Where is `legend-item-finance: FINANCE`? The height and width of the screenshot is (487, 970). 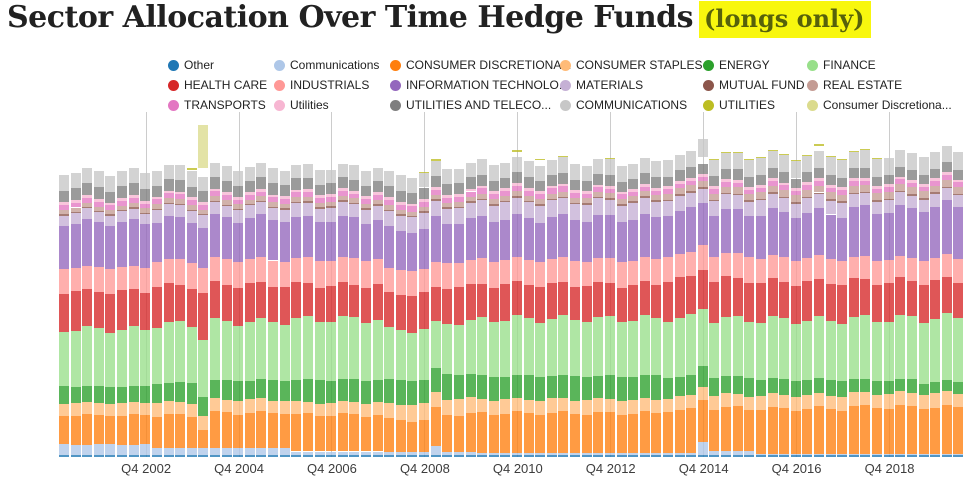 legend-item-finance: FINANCE is located at coordinates (888, 65).